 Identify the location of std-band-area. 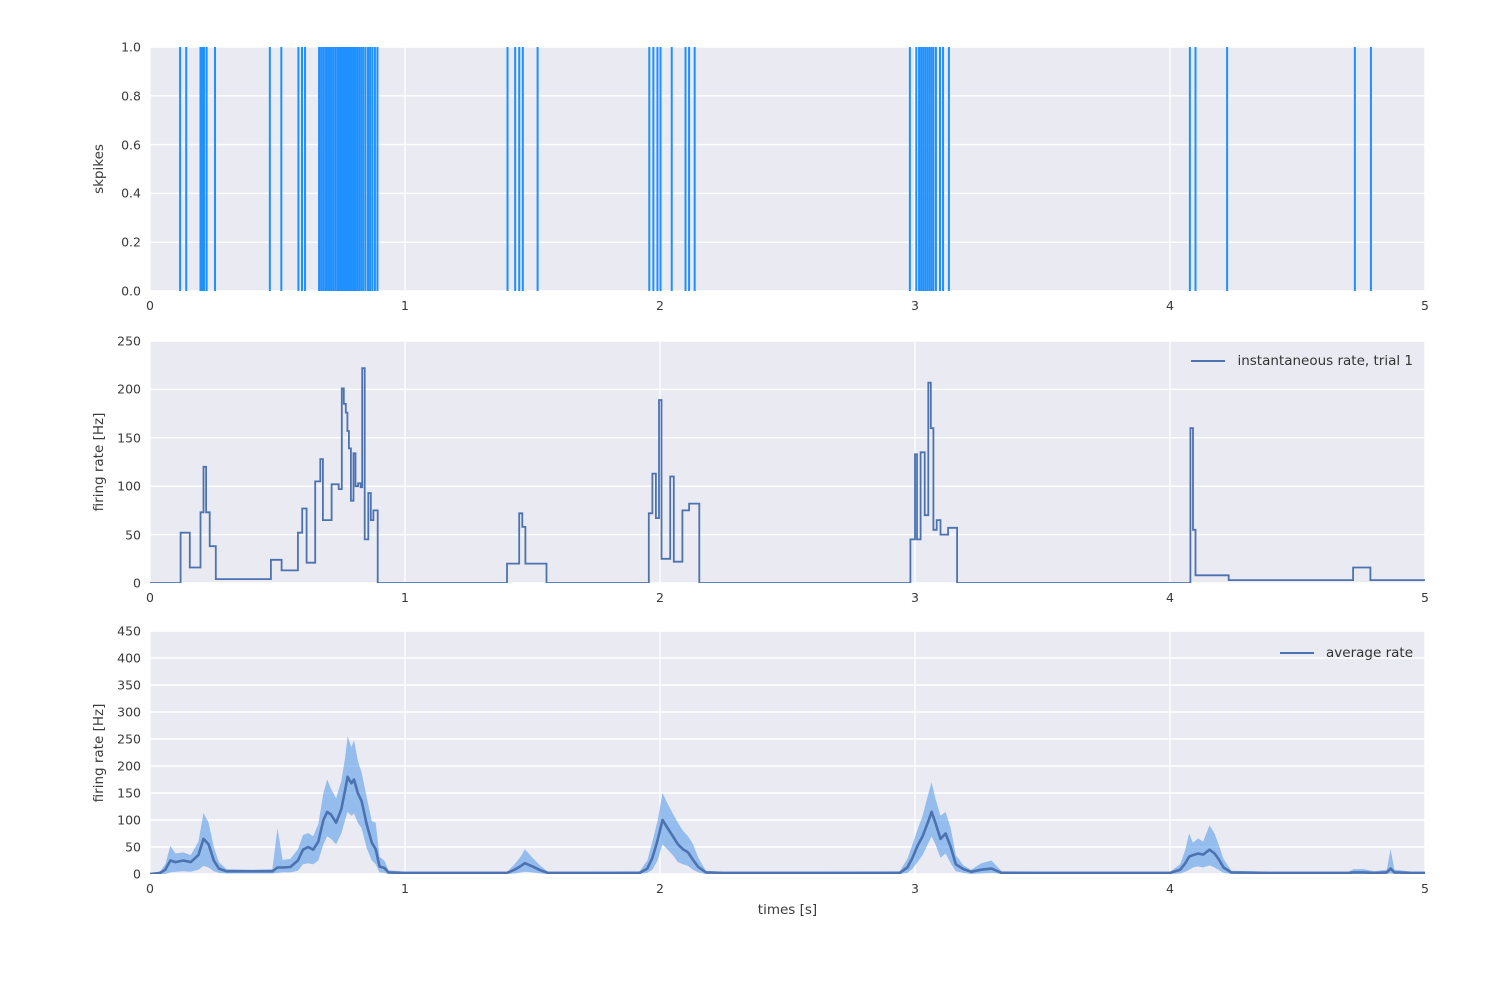
(787, 805).